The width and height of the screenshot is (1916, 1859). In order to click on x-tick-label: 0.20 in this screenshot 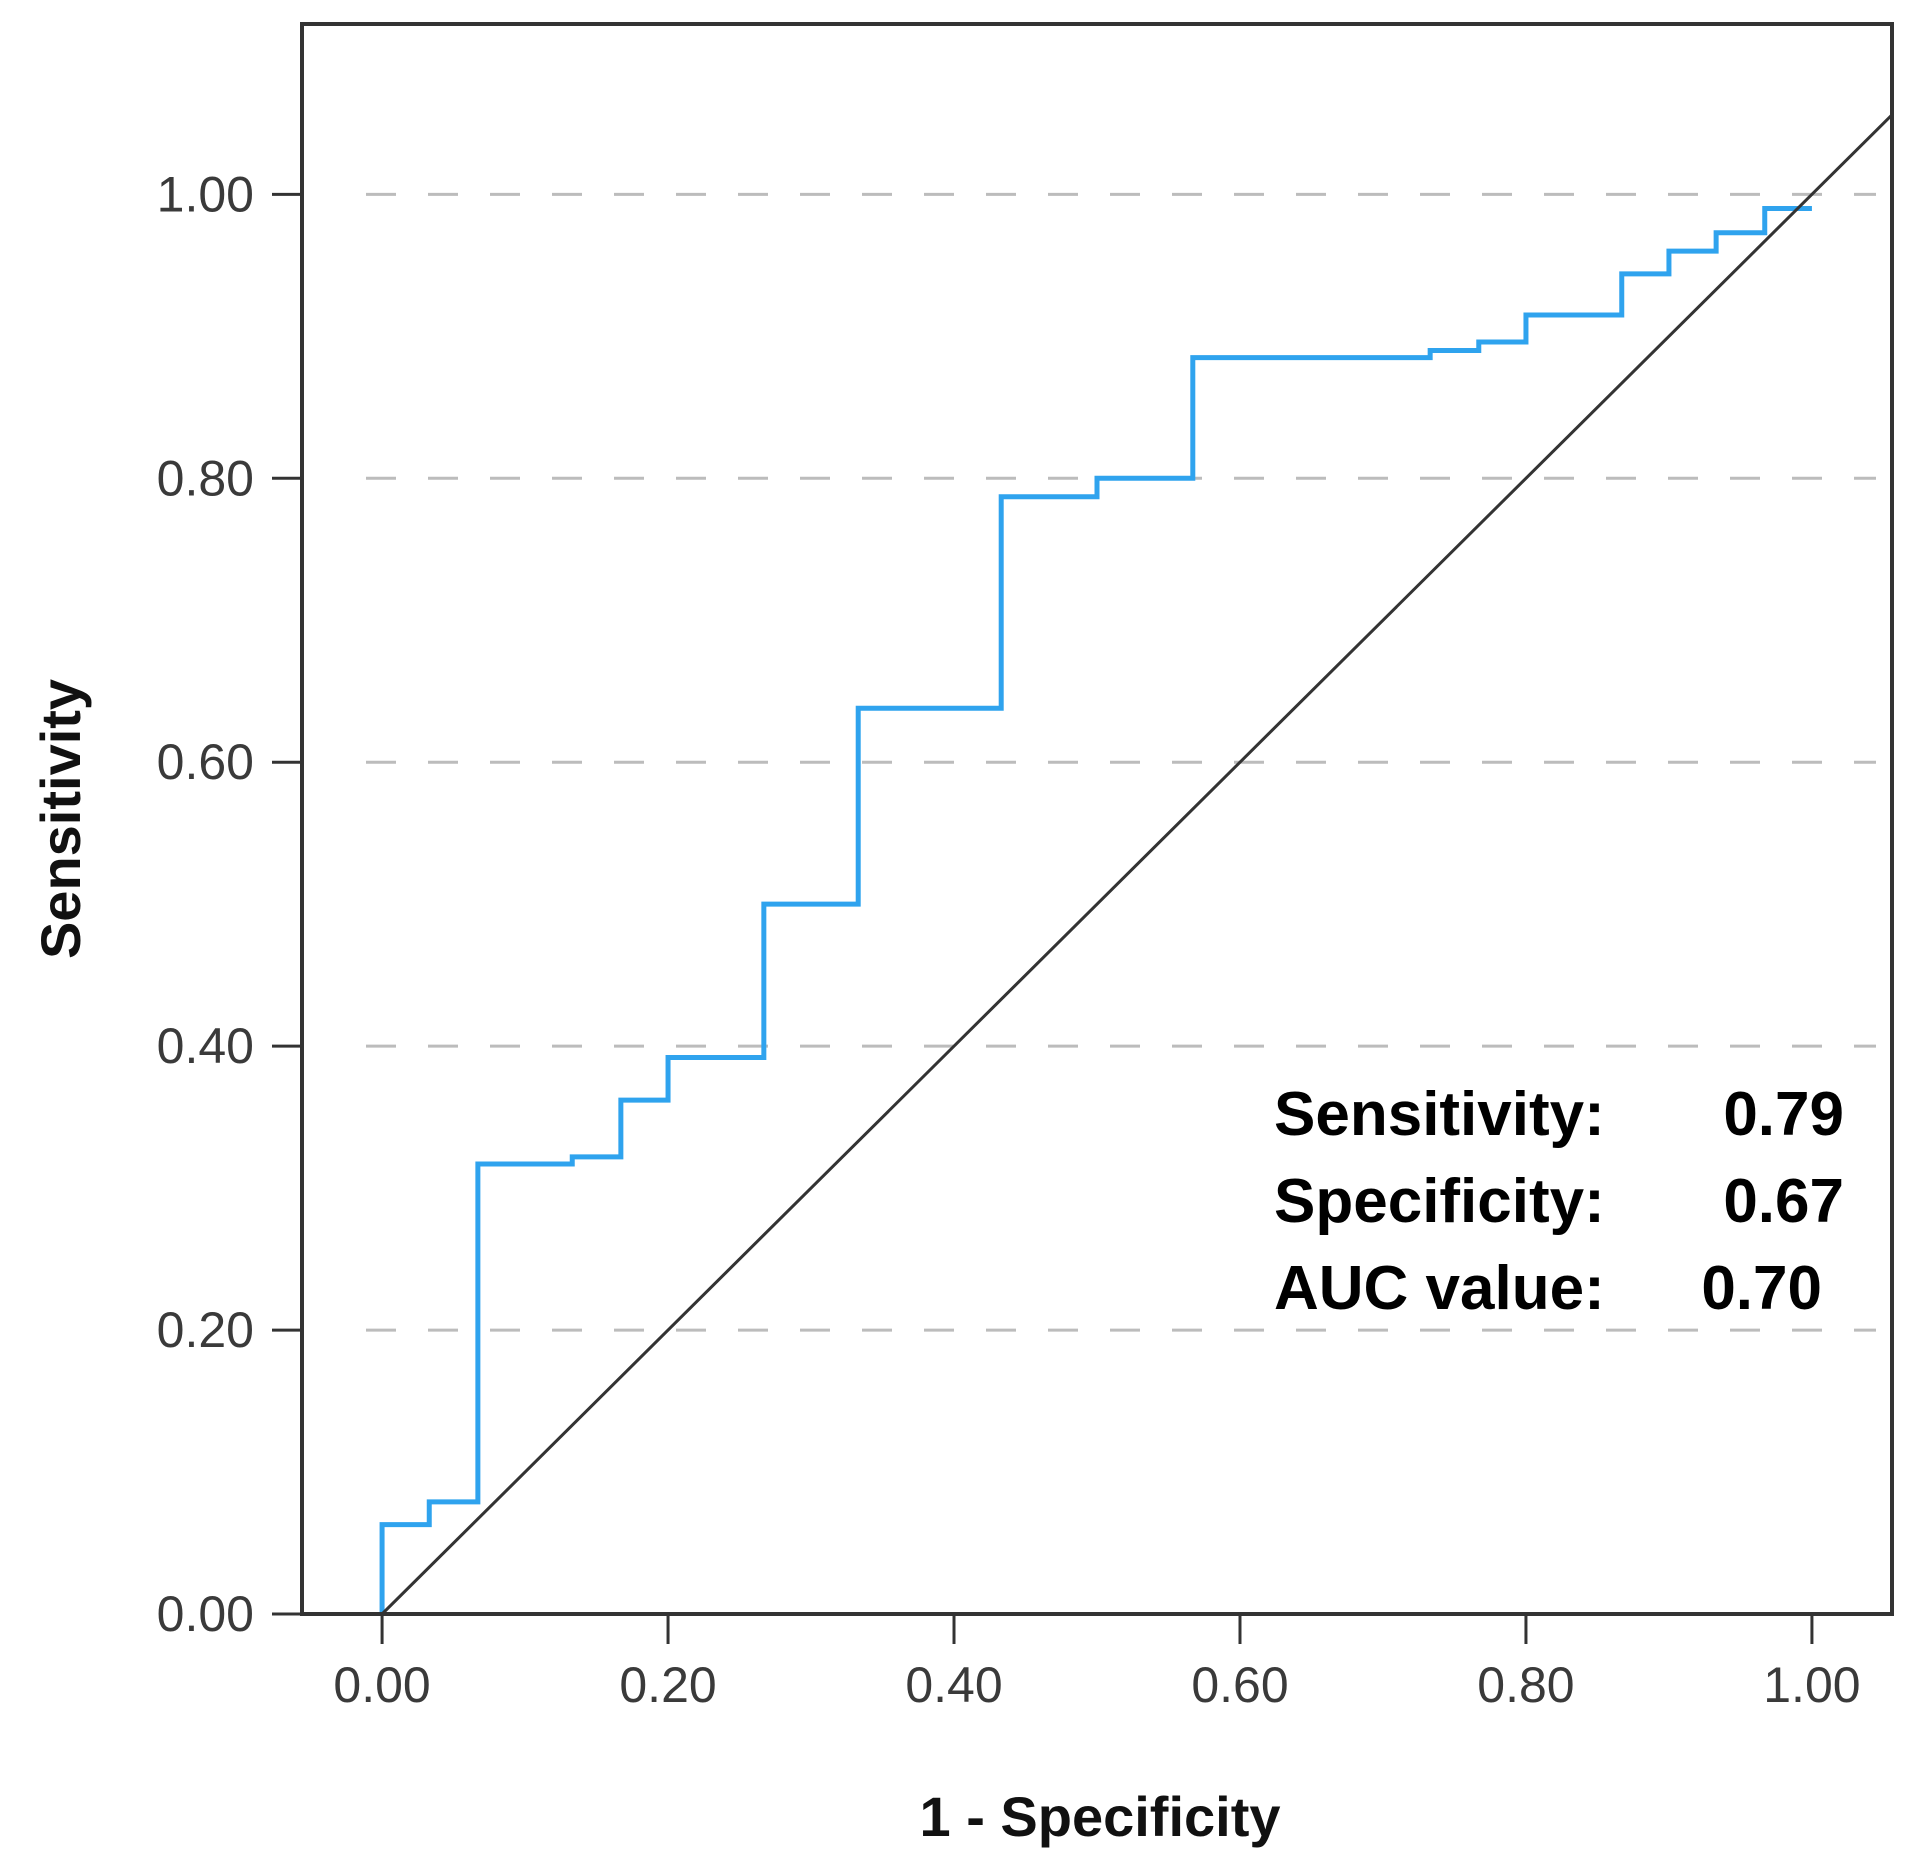, I will do `click(667, 1685)`.